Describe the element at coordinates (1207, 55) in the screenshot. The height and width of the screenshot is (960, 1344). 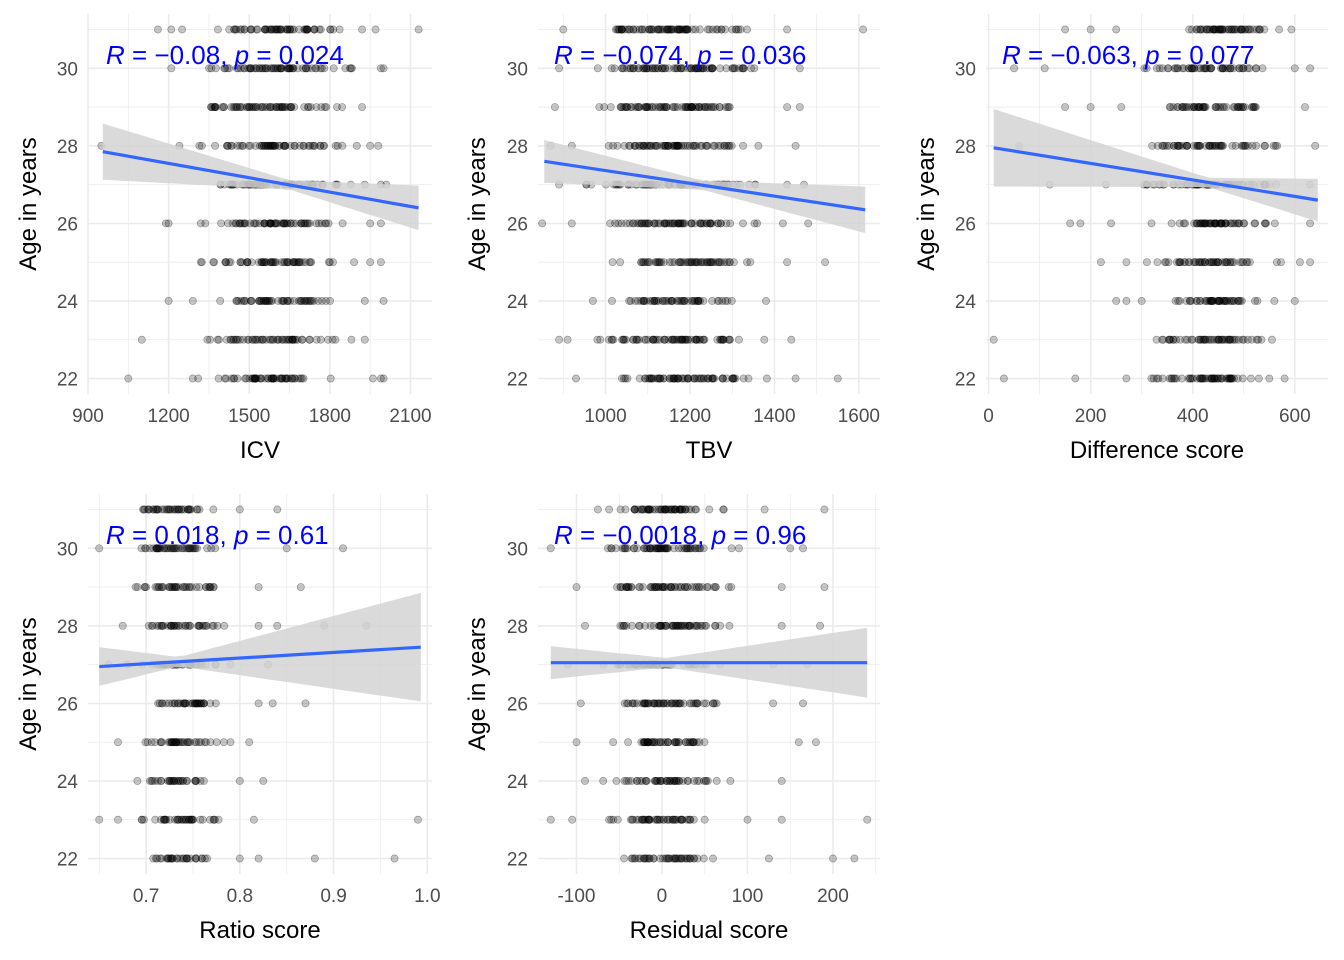
I see `annotation-part: = 0.077` at that location.